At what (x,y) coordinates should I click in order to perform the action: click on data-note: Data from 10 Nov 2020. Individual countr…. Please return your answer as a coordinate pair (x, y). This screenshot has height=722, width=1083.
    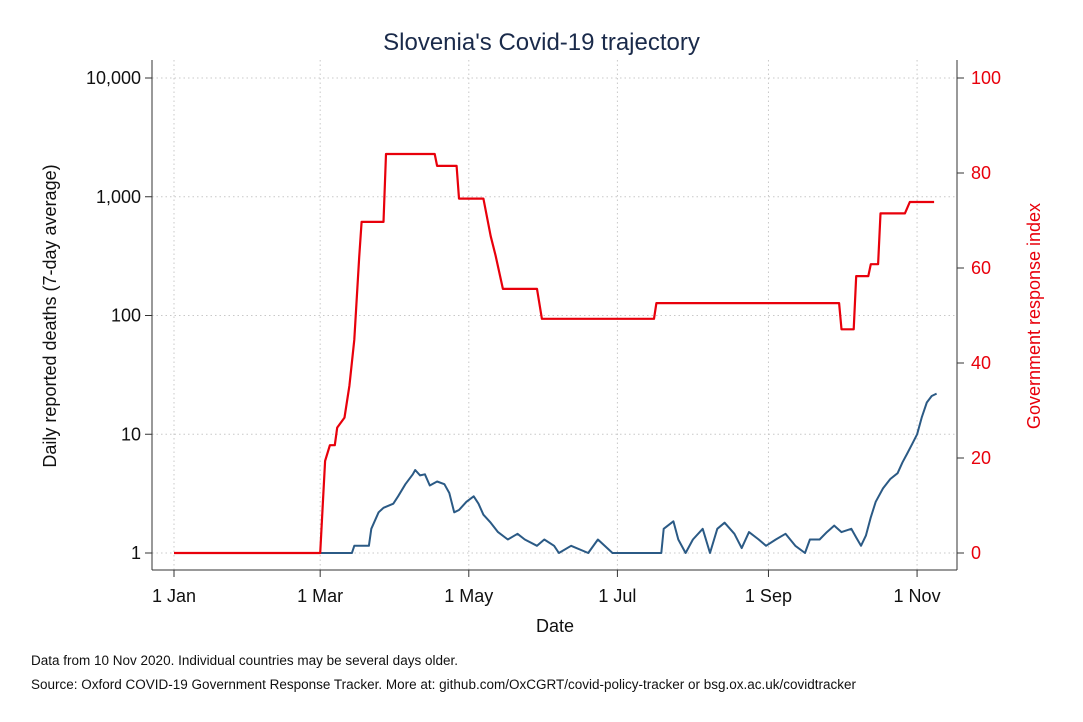
    Looking at the image, I should click on (244, 660).